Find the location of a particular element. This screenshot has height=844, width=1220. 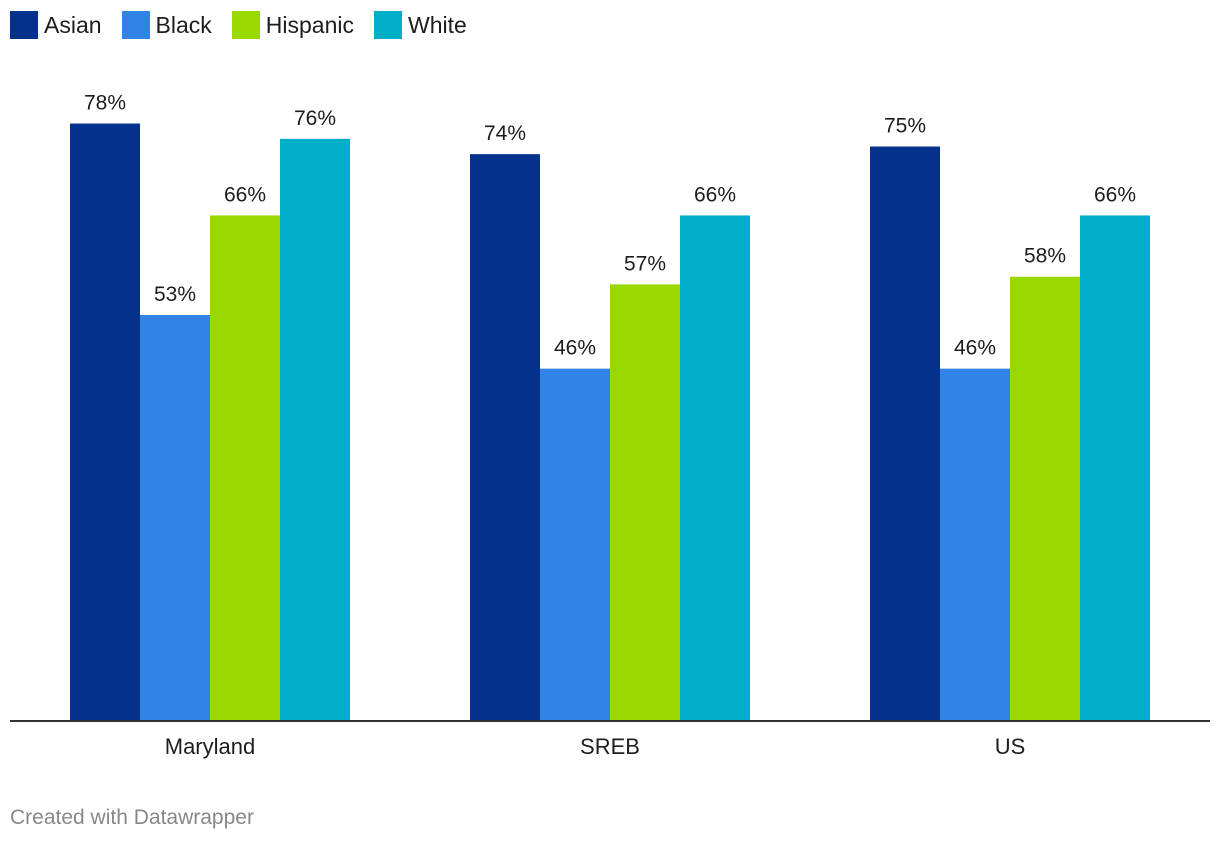

legend-item-asian: Asian is located at coordinates (56, 25).